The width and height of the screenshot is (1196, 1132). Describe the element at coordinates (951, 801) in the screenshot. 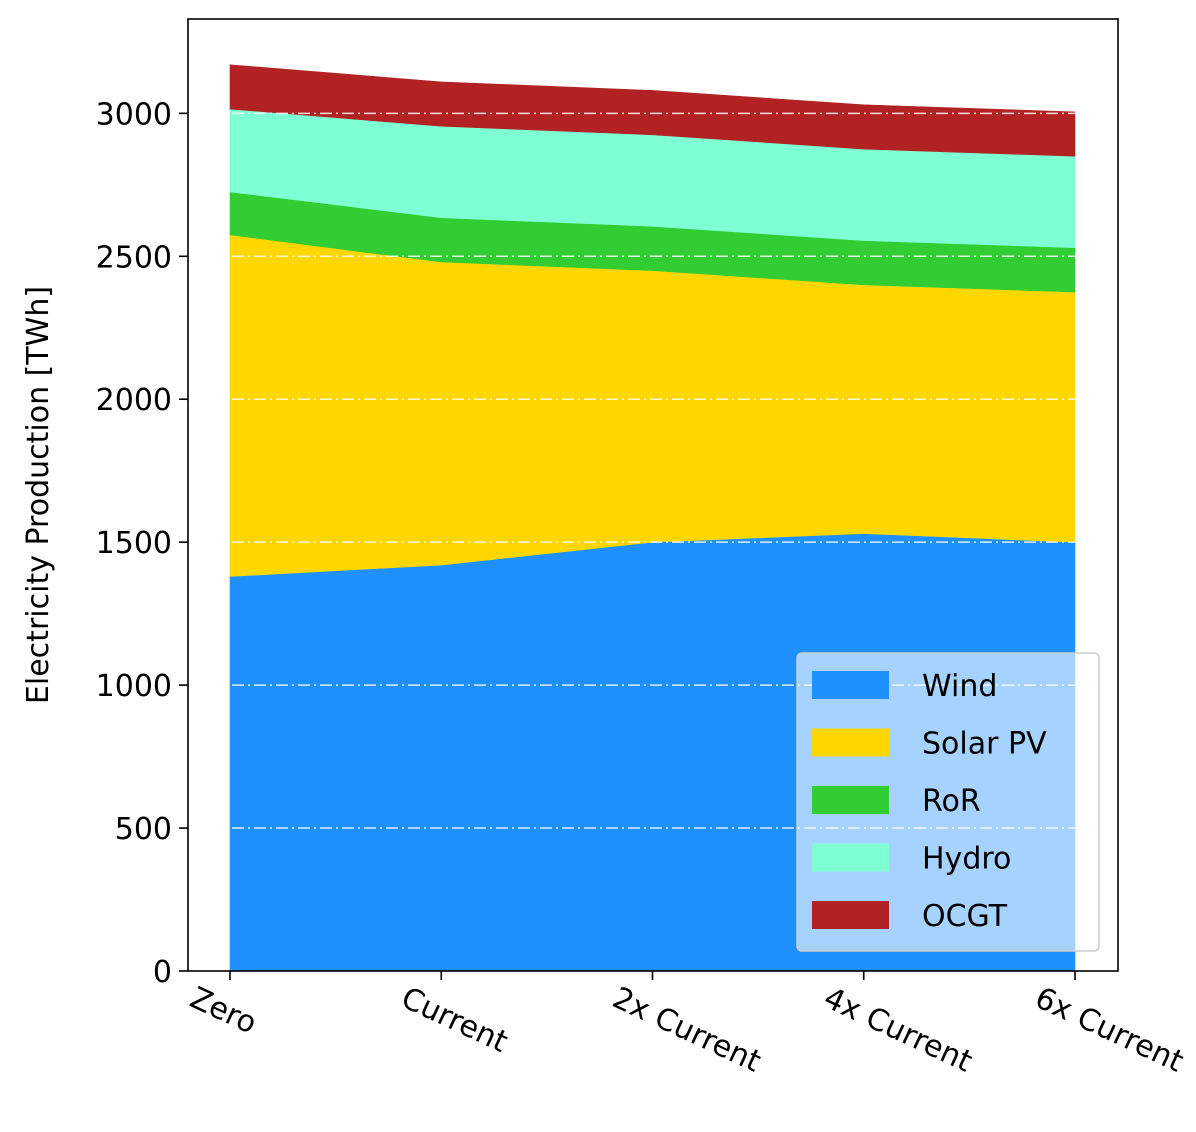

I see `legend-label-ror: RoR` at that location.